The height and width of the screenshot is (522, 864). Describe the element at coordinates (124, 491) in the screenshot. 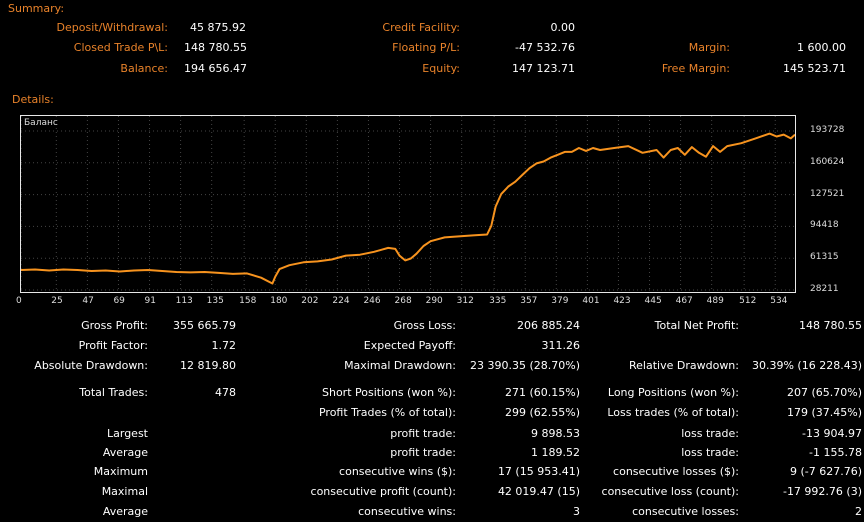

I see `maximal-label: Maximal` at that location.